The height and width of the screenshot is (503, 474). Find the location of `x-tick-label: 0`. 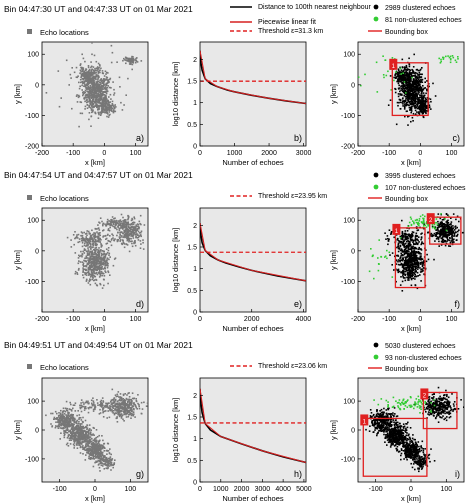

x-tick-label: 0 is located at coordinates (200, 153).